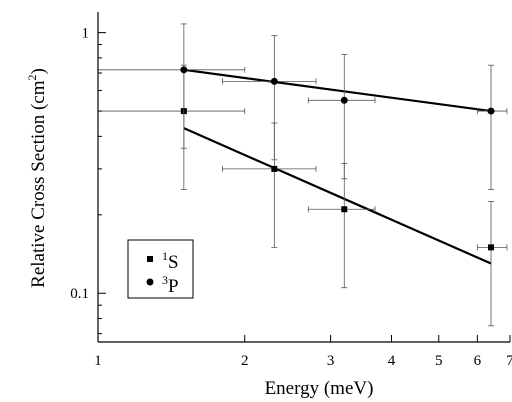 This screenshot has height=402, width=512. I want to click on x-tick-label: 7, so click(509, 361).